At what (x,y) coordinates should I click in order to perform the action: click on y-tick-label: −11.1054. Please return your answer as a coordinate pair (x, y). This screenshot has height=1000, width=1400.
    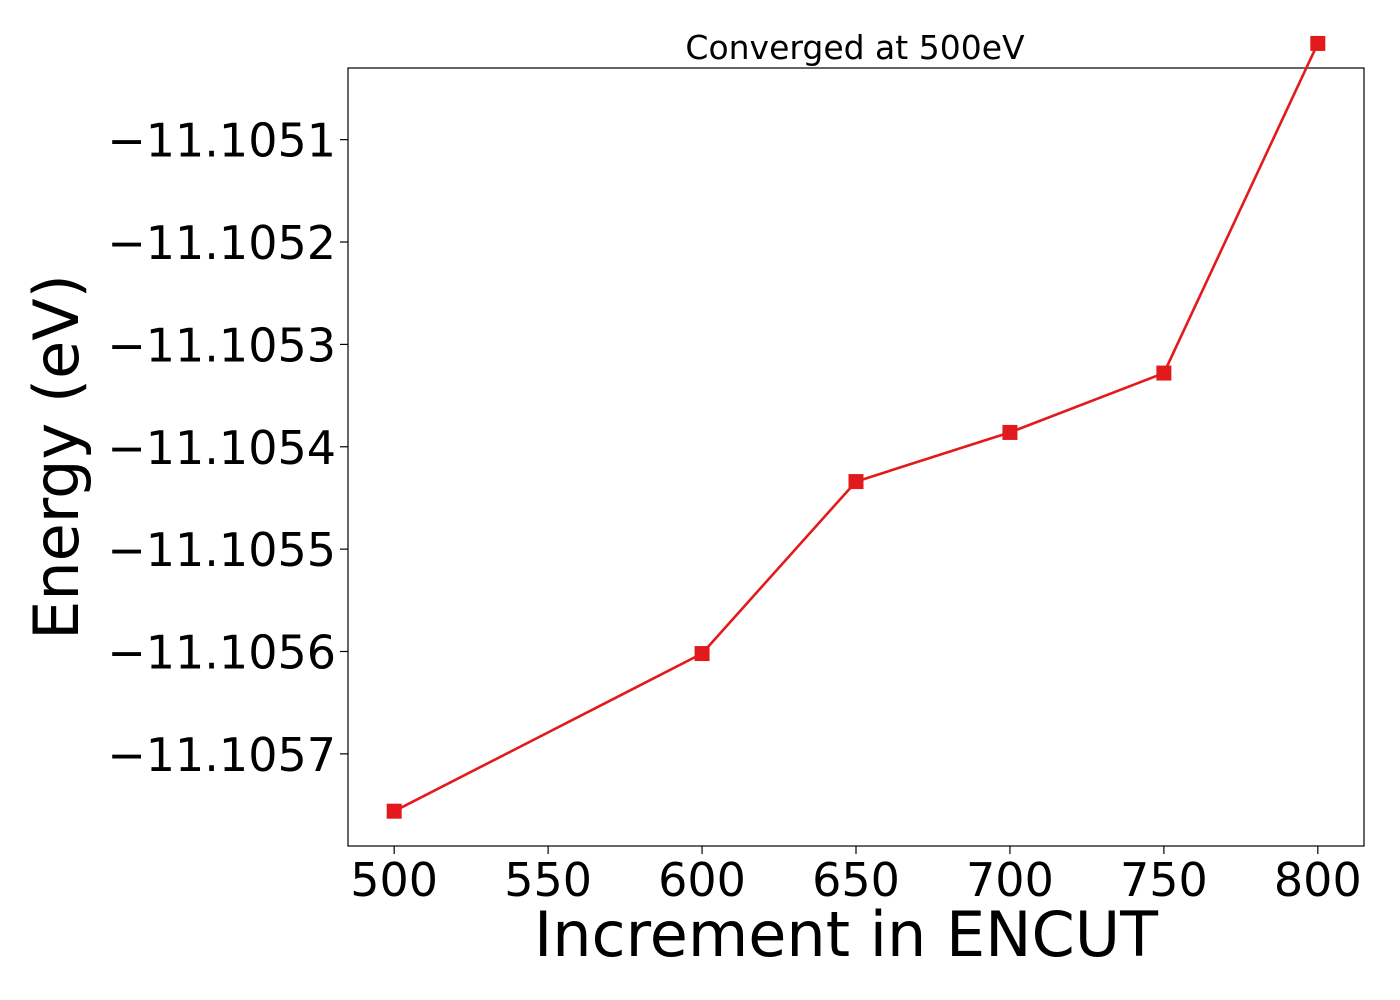
    Looking at the image, I should click on (221, 448).